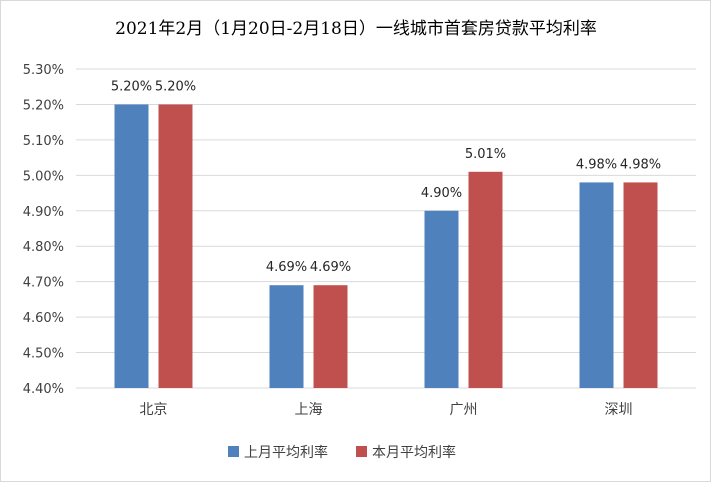  Describe the element at coordinates (43, 318) in the screenshot. I see `y-tick-label: 4.60%` at that location.